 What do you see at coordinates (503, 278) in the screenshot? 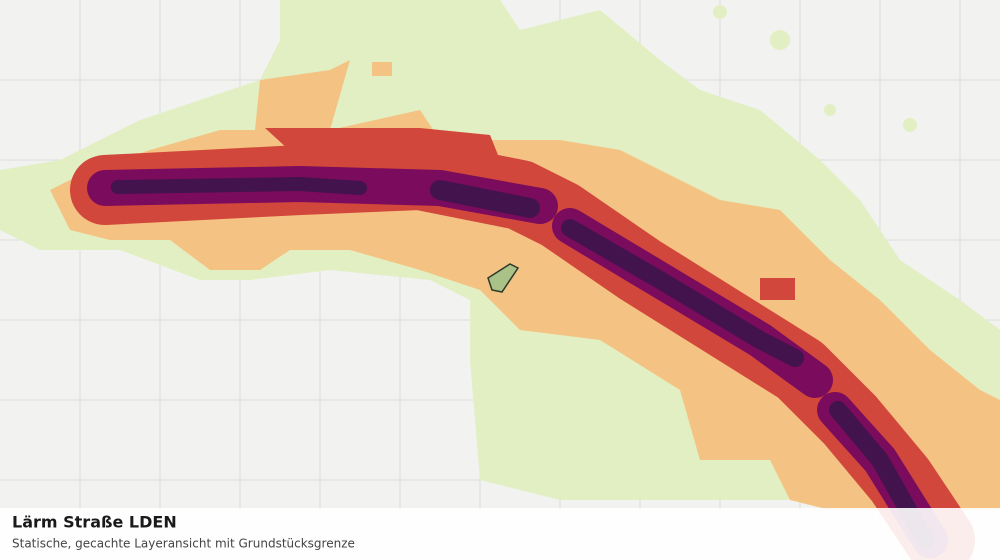
I see `parcel-boundary` at bounding box center [503, 278].